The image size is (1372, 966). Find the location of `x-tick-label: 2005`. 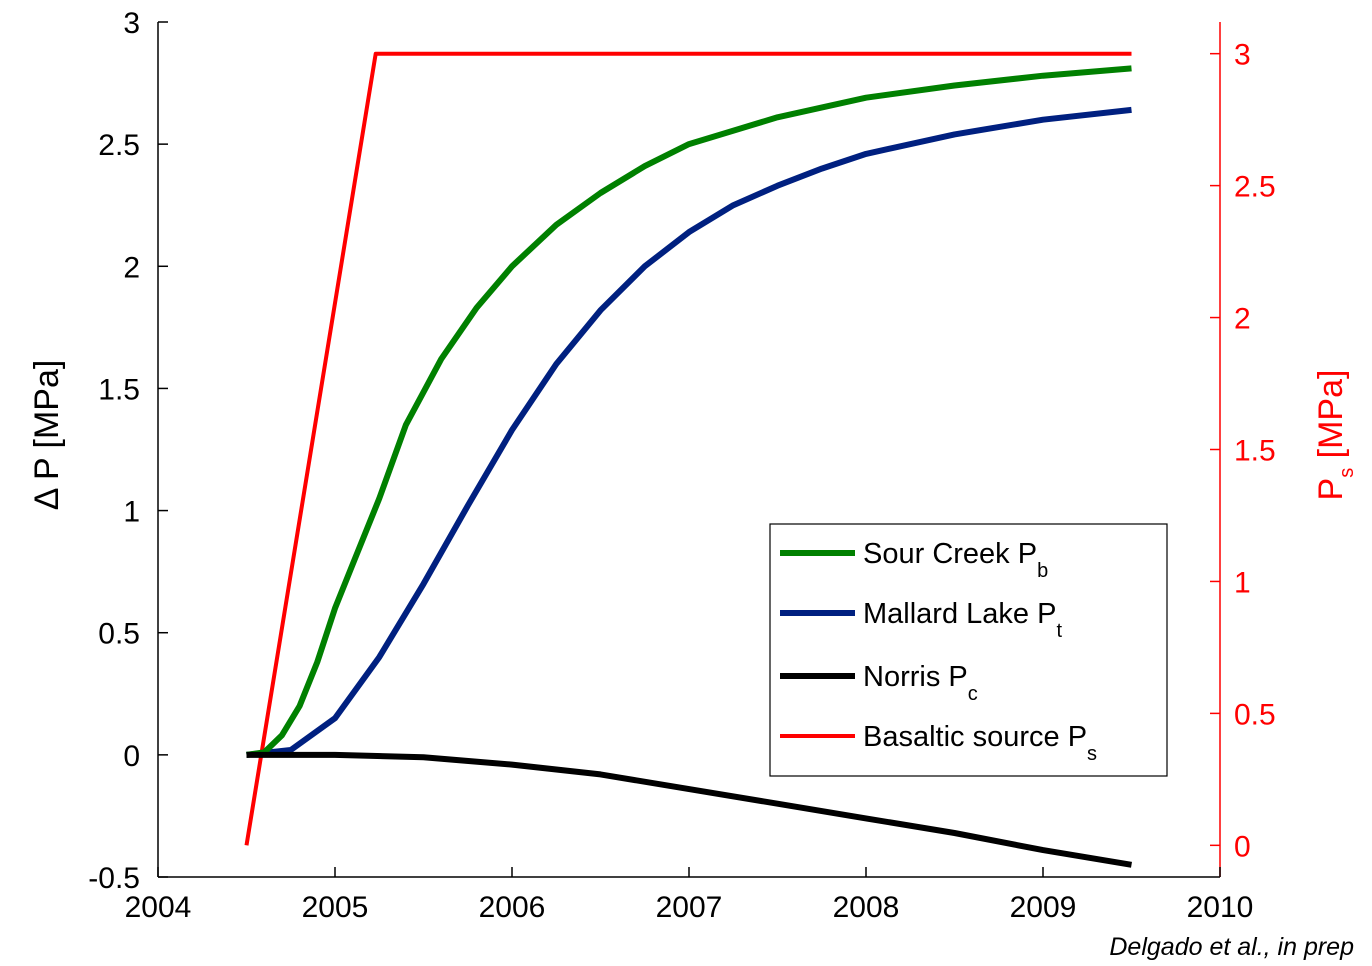

x-tick-label: 2005 is located at coordinates (335, 907).